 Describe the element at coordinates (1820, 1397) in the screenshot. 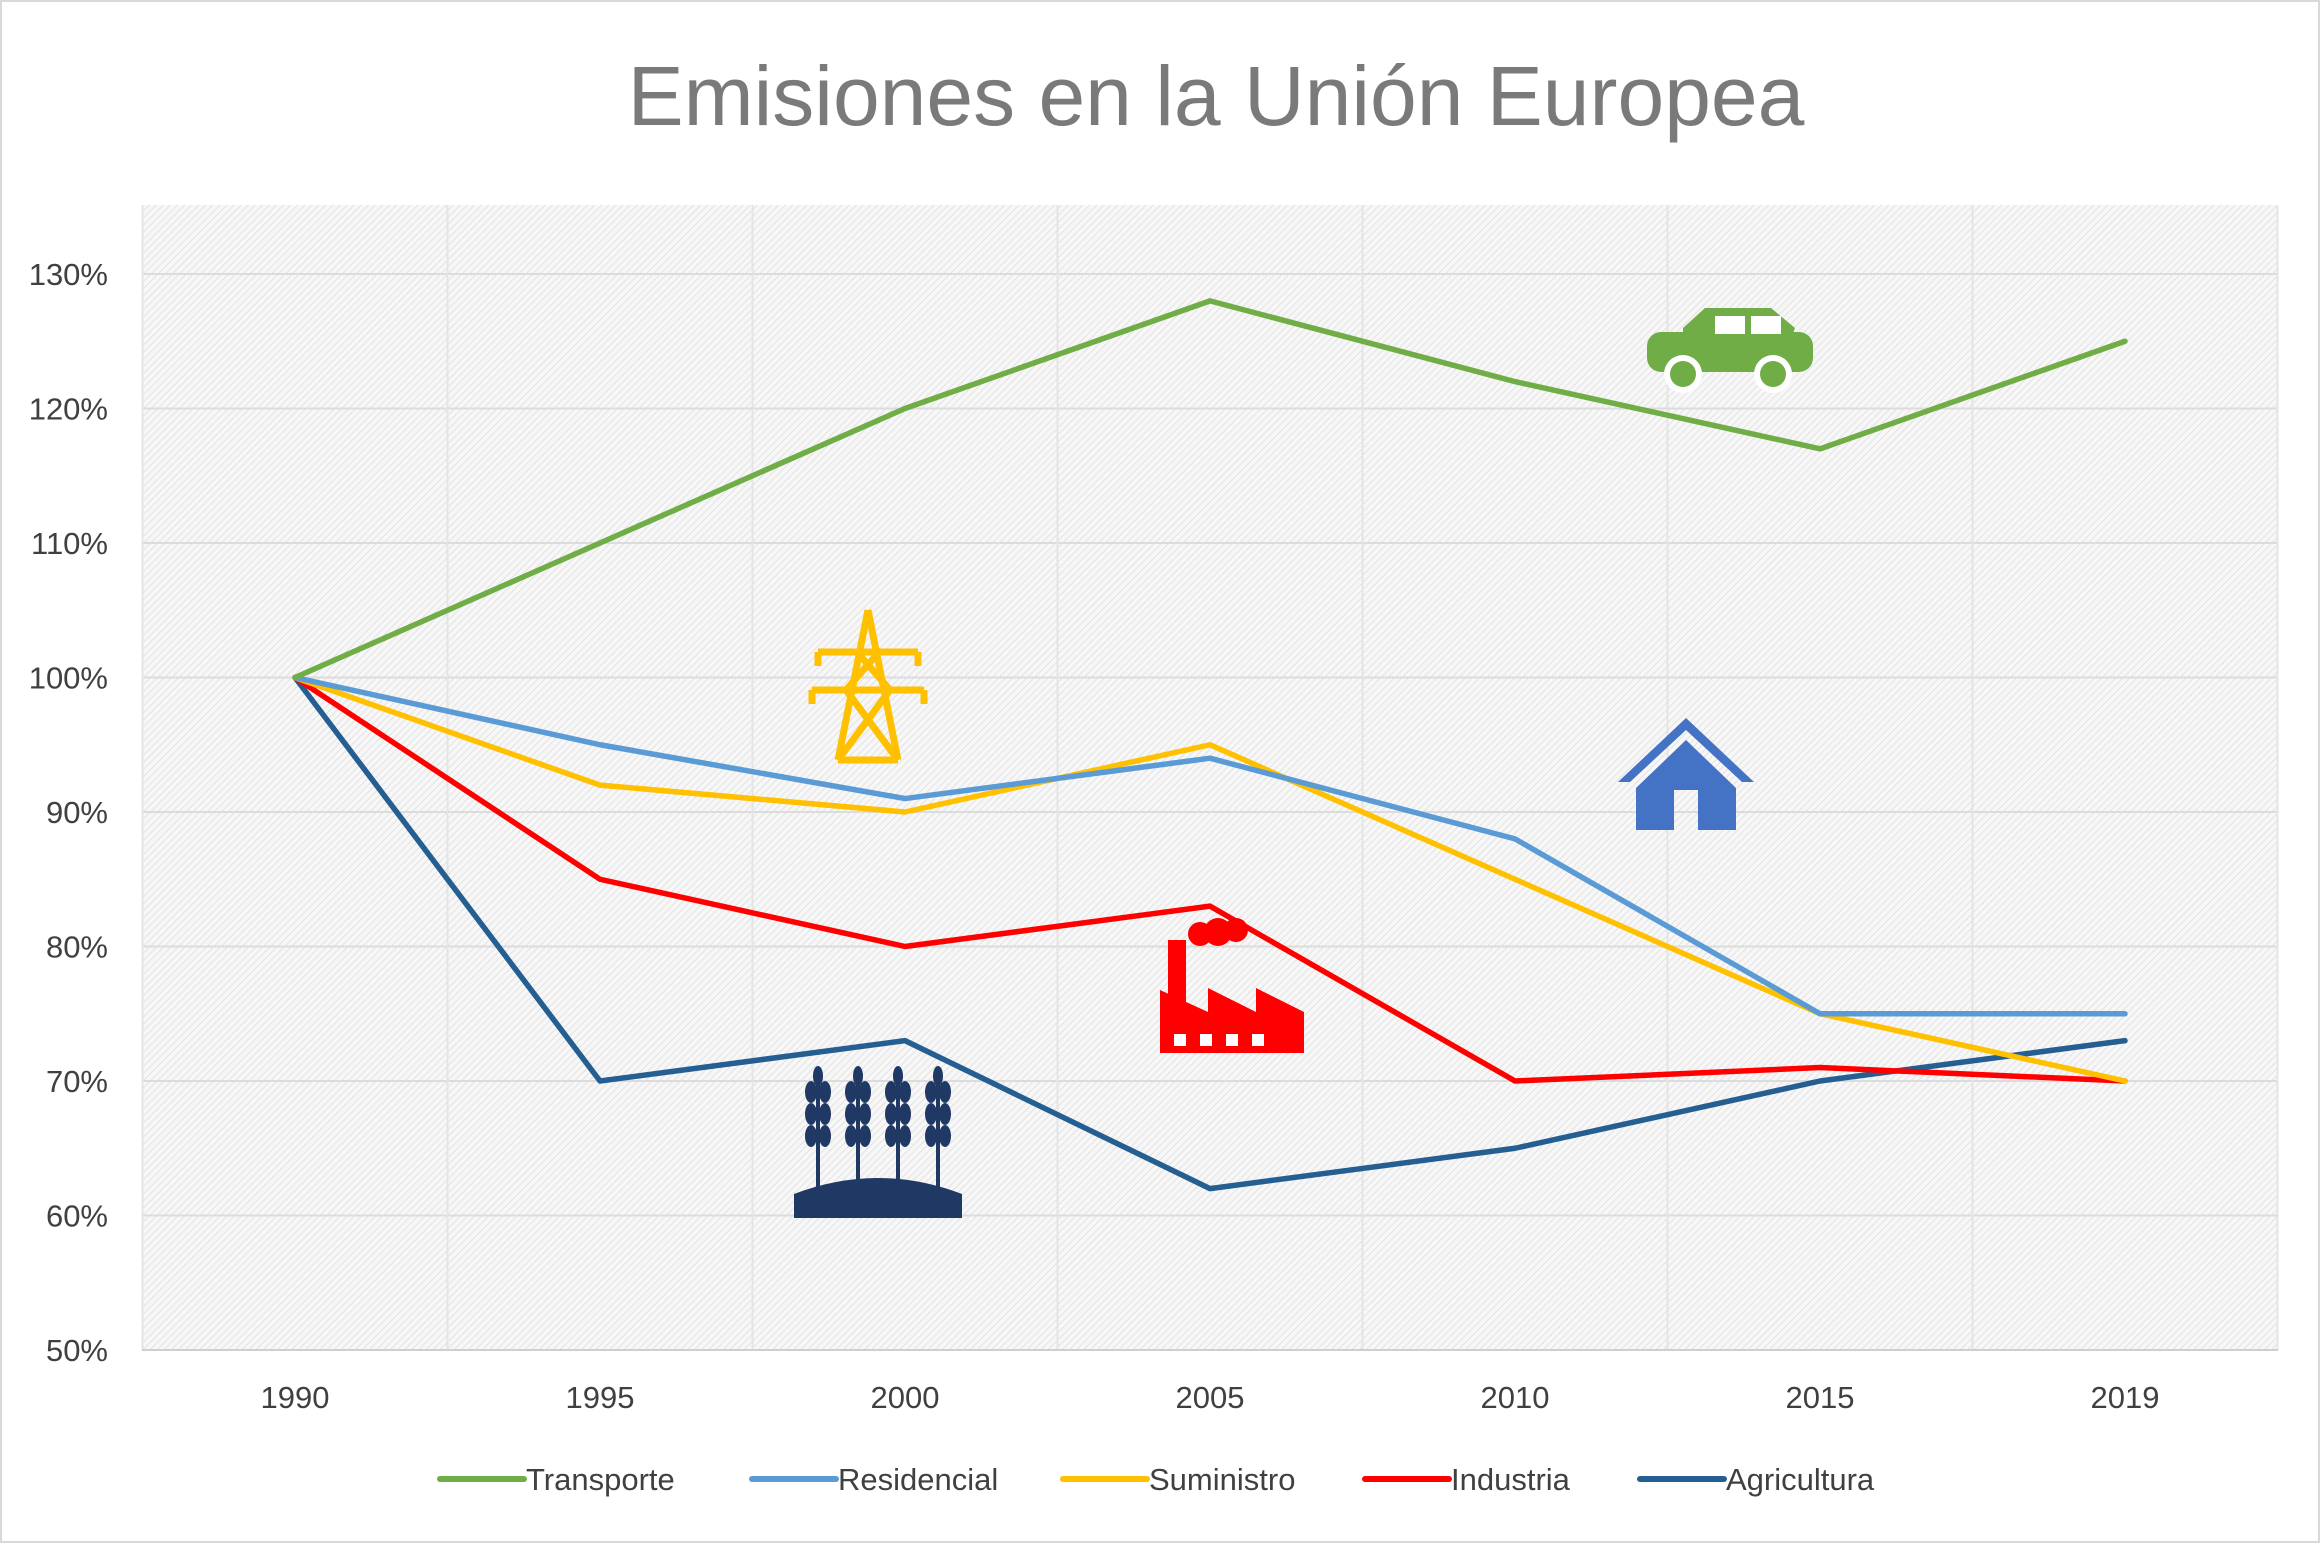

I see `x-tick-label: 2015` at that location.